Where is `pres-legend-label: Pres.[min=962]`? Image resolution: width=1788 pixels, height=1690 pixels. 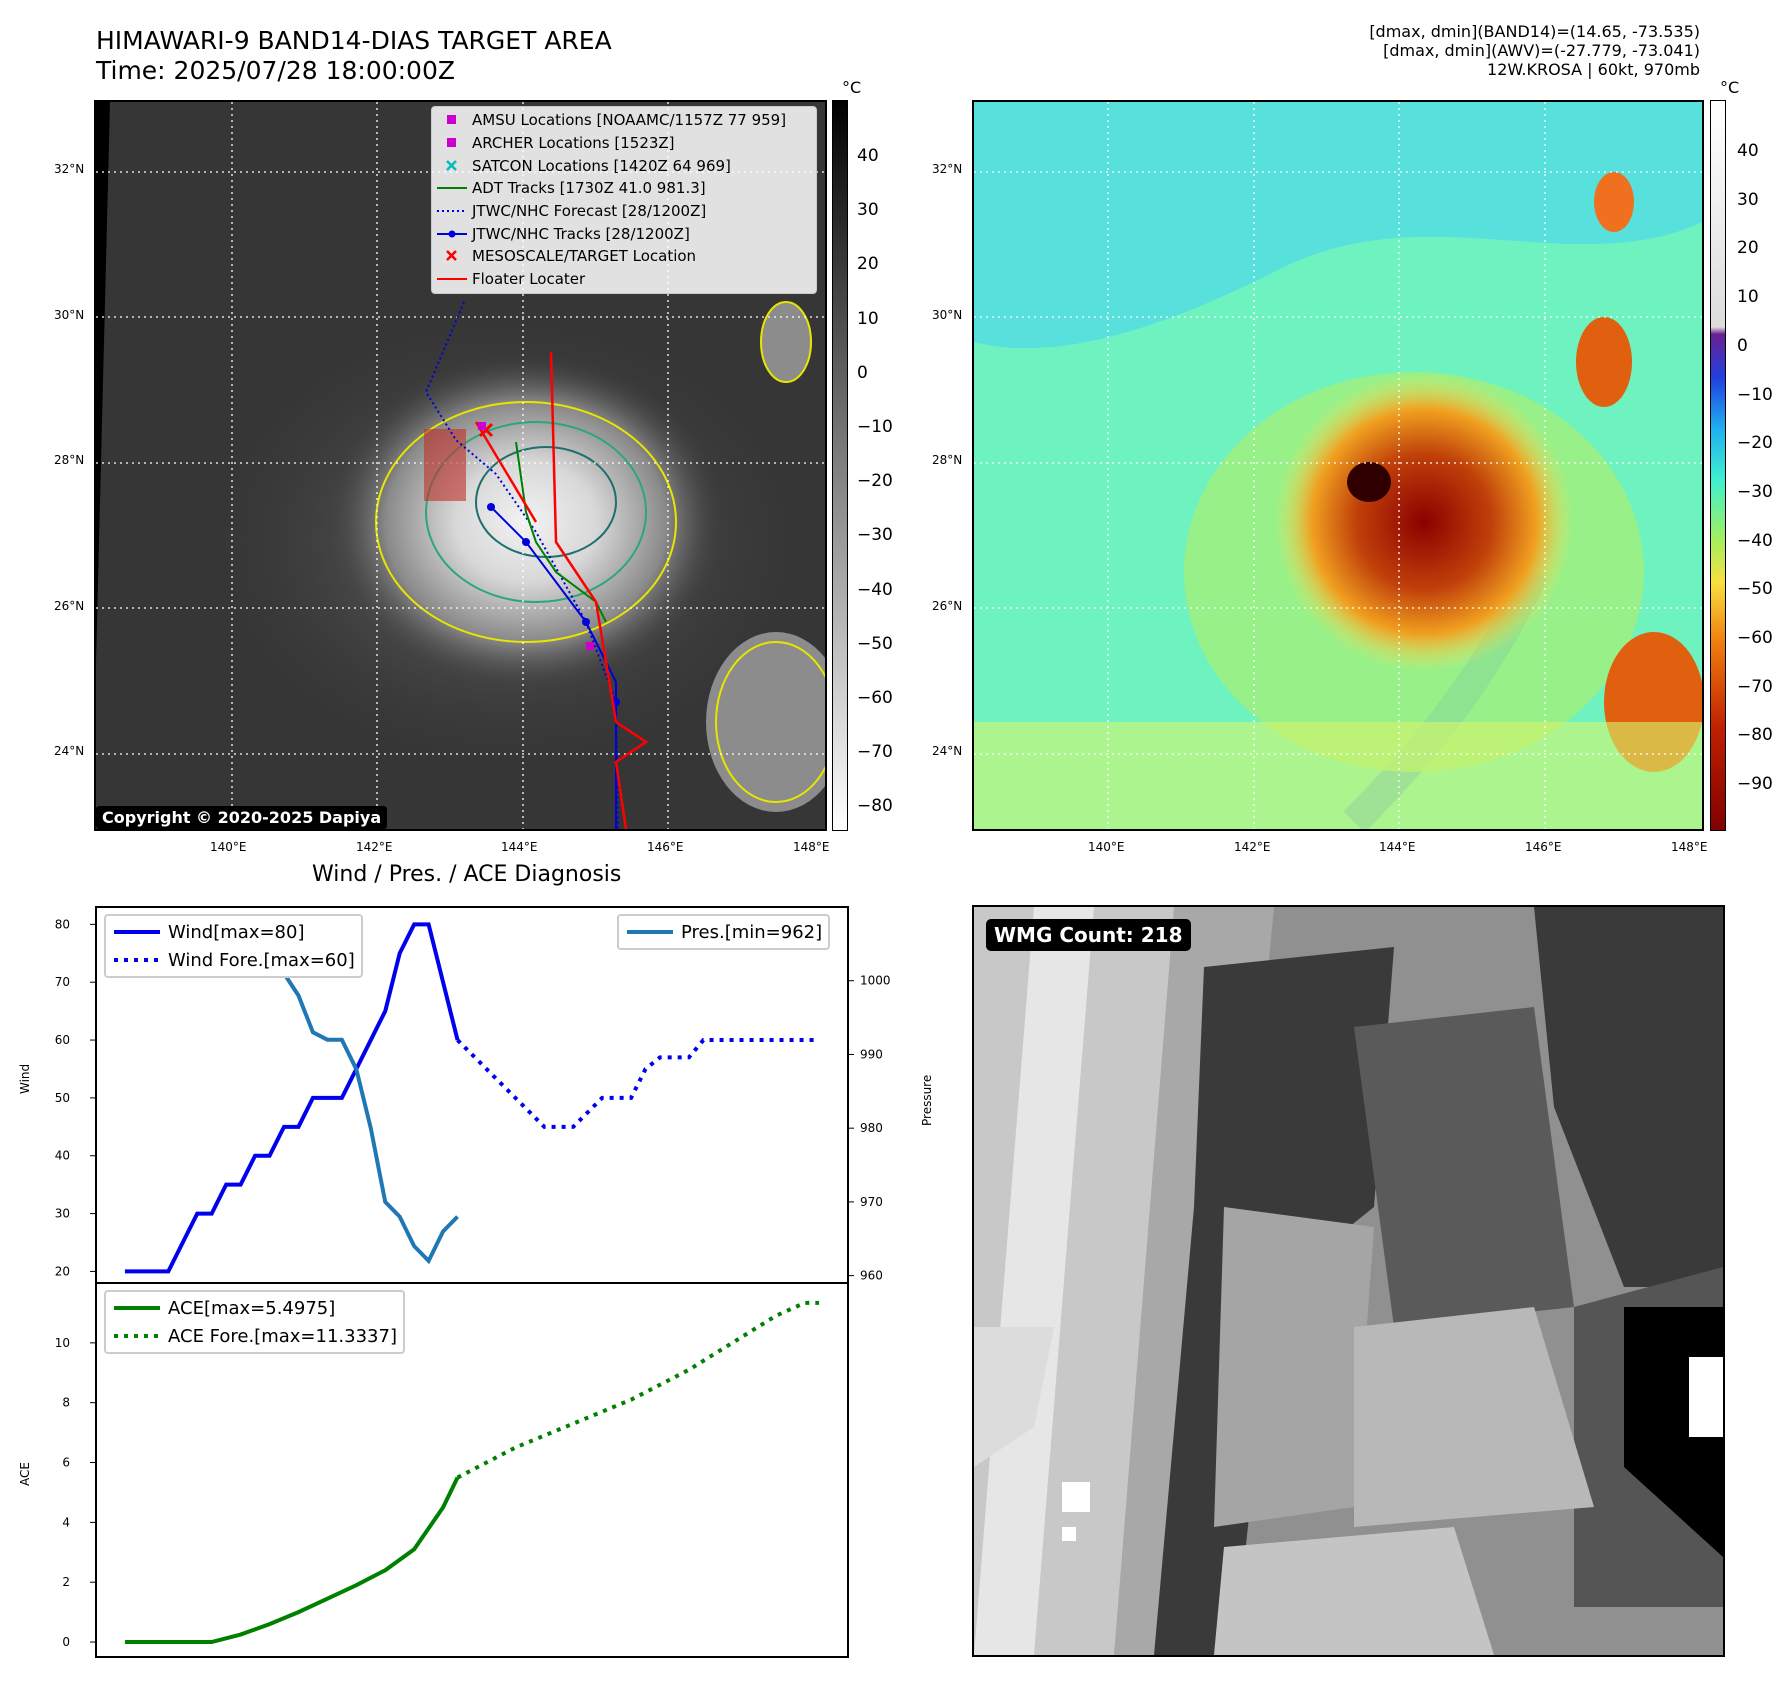
pres-legend-label: Pres.[min=962] is located at coordinates (752, 932).